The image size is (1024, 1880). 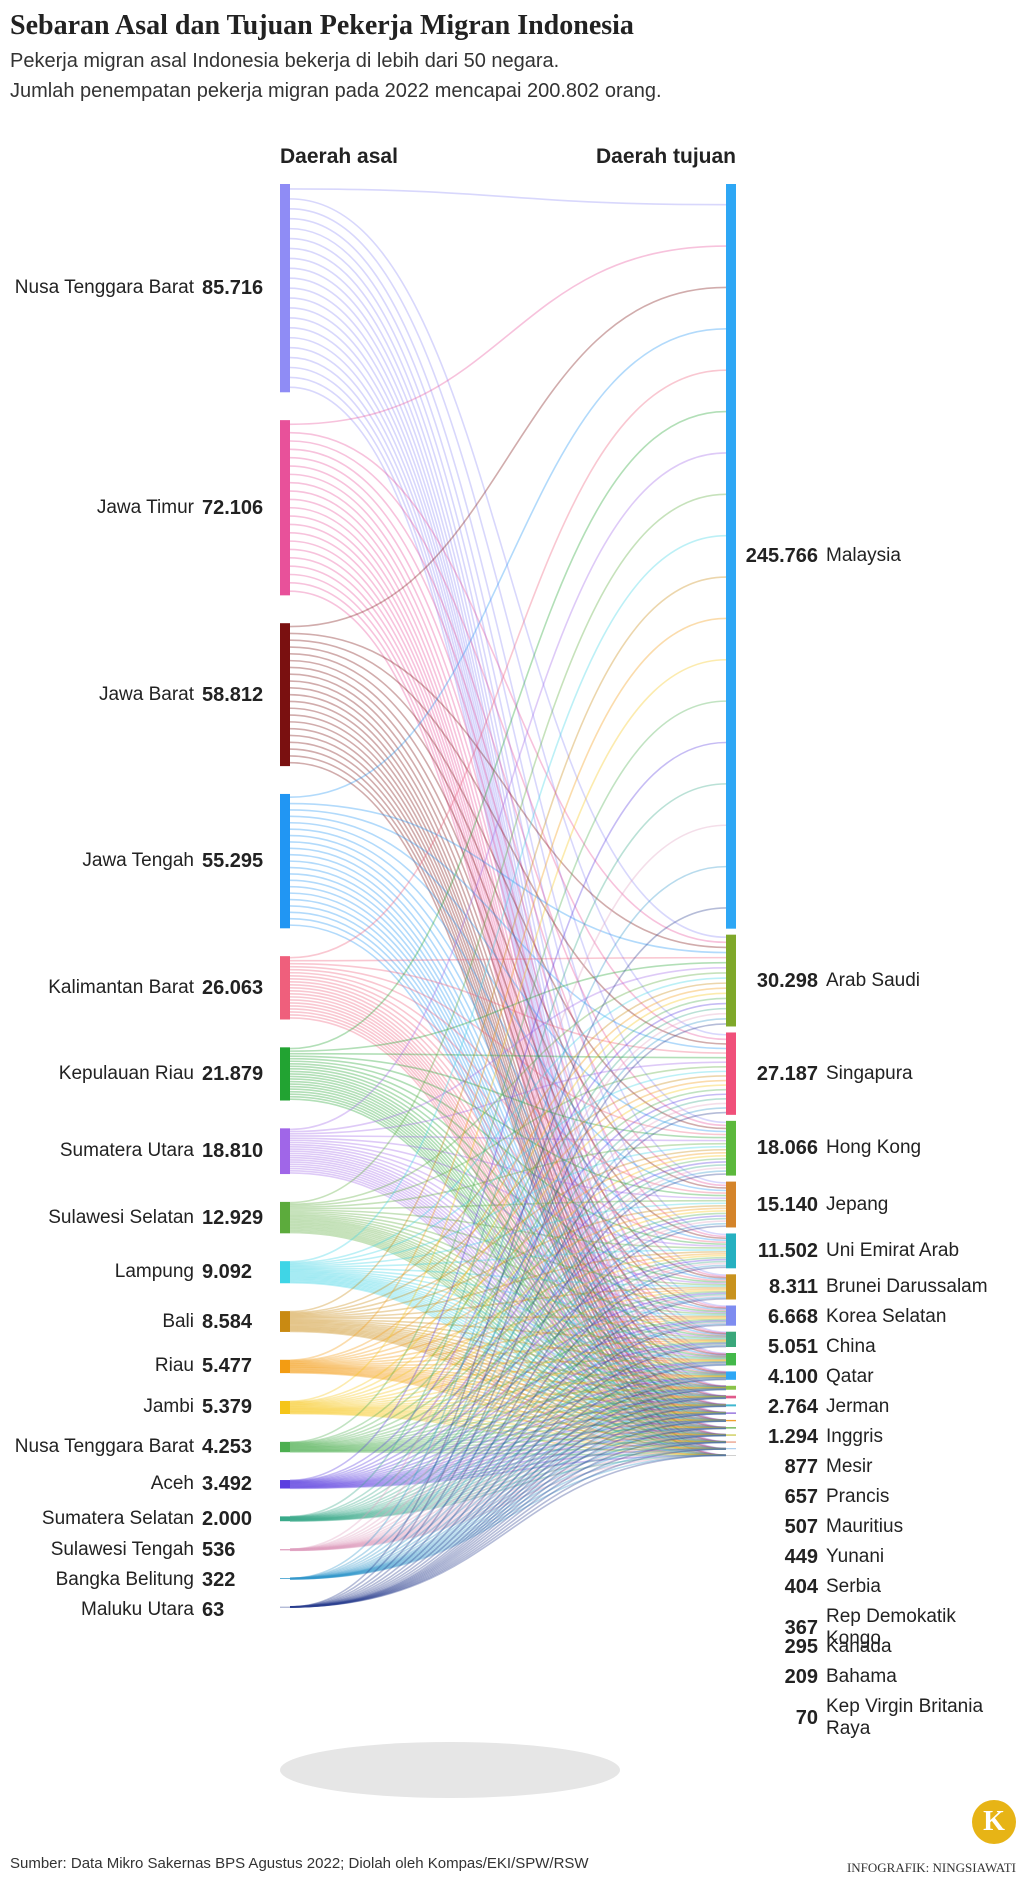 What do you see at coordinates (875, 1347) in the screenshot?
I see `target-label: 5.051 China` at bounding box center [875, 1347].